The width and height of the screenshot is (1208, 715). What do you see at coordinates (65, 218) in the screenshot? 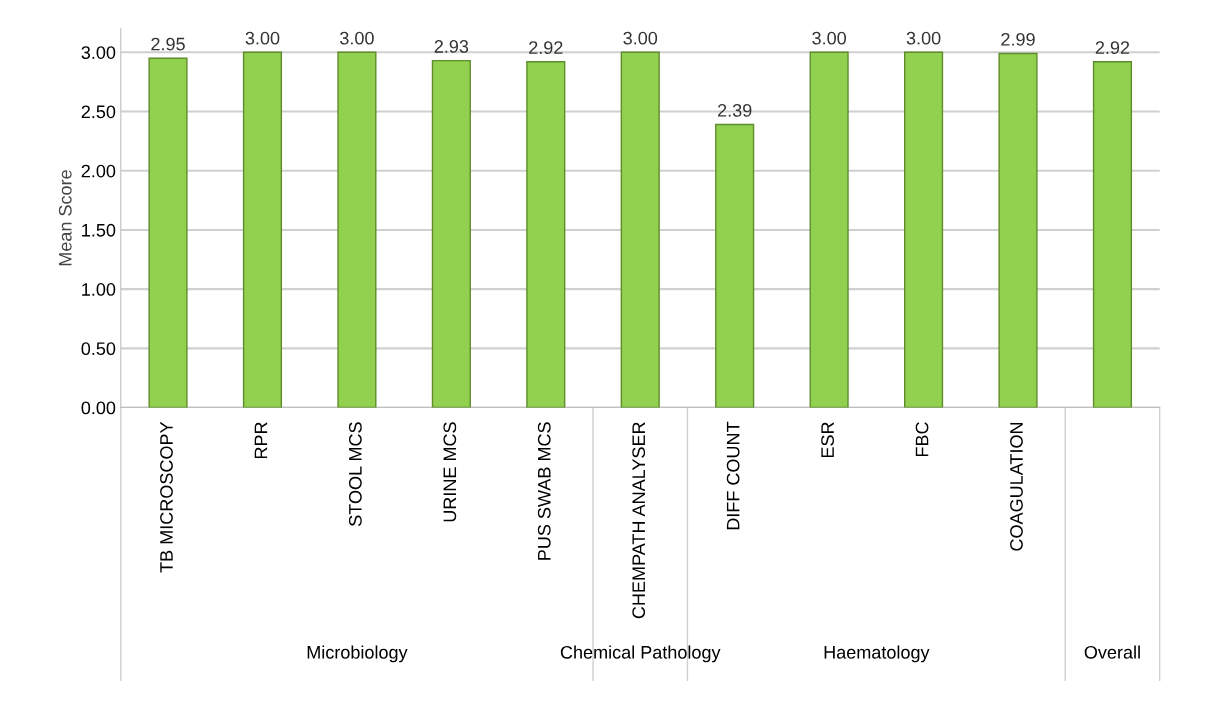
I see `y-axis-title: Mean Score` at bounding box center [65, 218].